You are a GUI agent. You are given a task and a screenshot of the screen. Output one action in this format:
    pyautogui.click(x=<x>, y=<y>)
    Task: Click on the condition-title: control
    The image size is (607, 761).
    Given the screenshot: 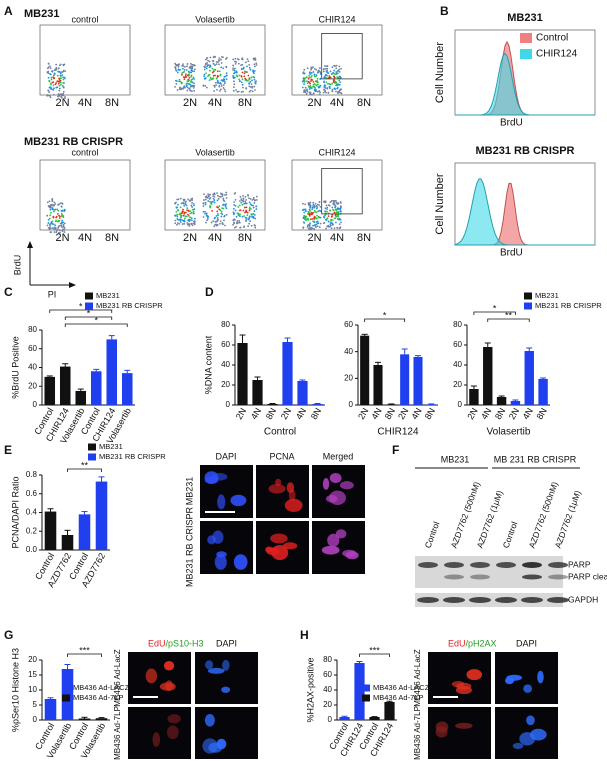 What is the action you would take?
    pyautogui.click(x=84, y=19)
    